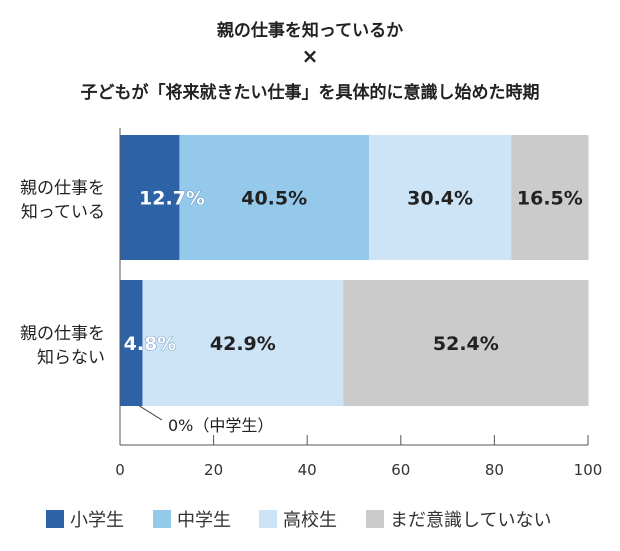 This screenshot has height=551, width=620. I want to click on legend-item: 中学生, so click(192, 519).